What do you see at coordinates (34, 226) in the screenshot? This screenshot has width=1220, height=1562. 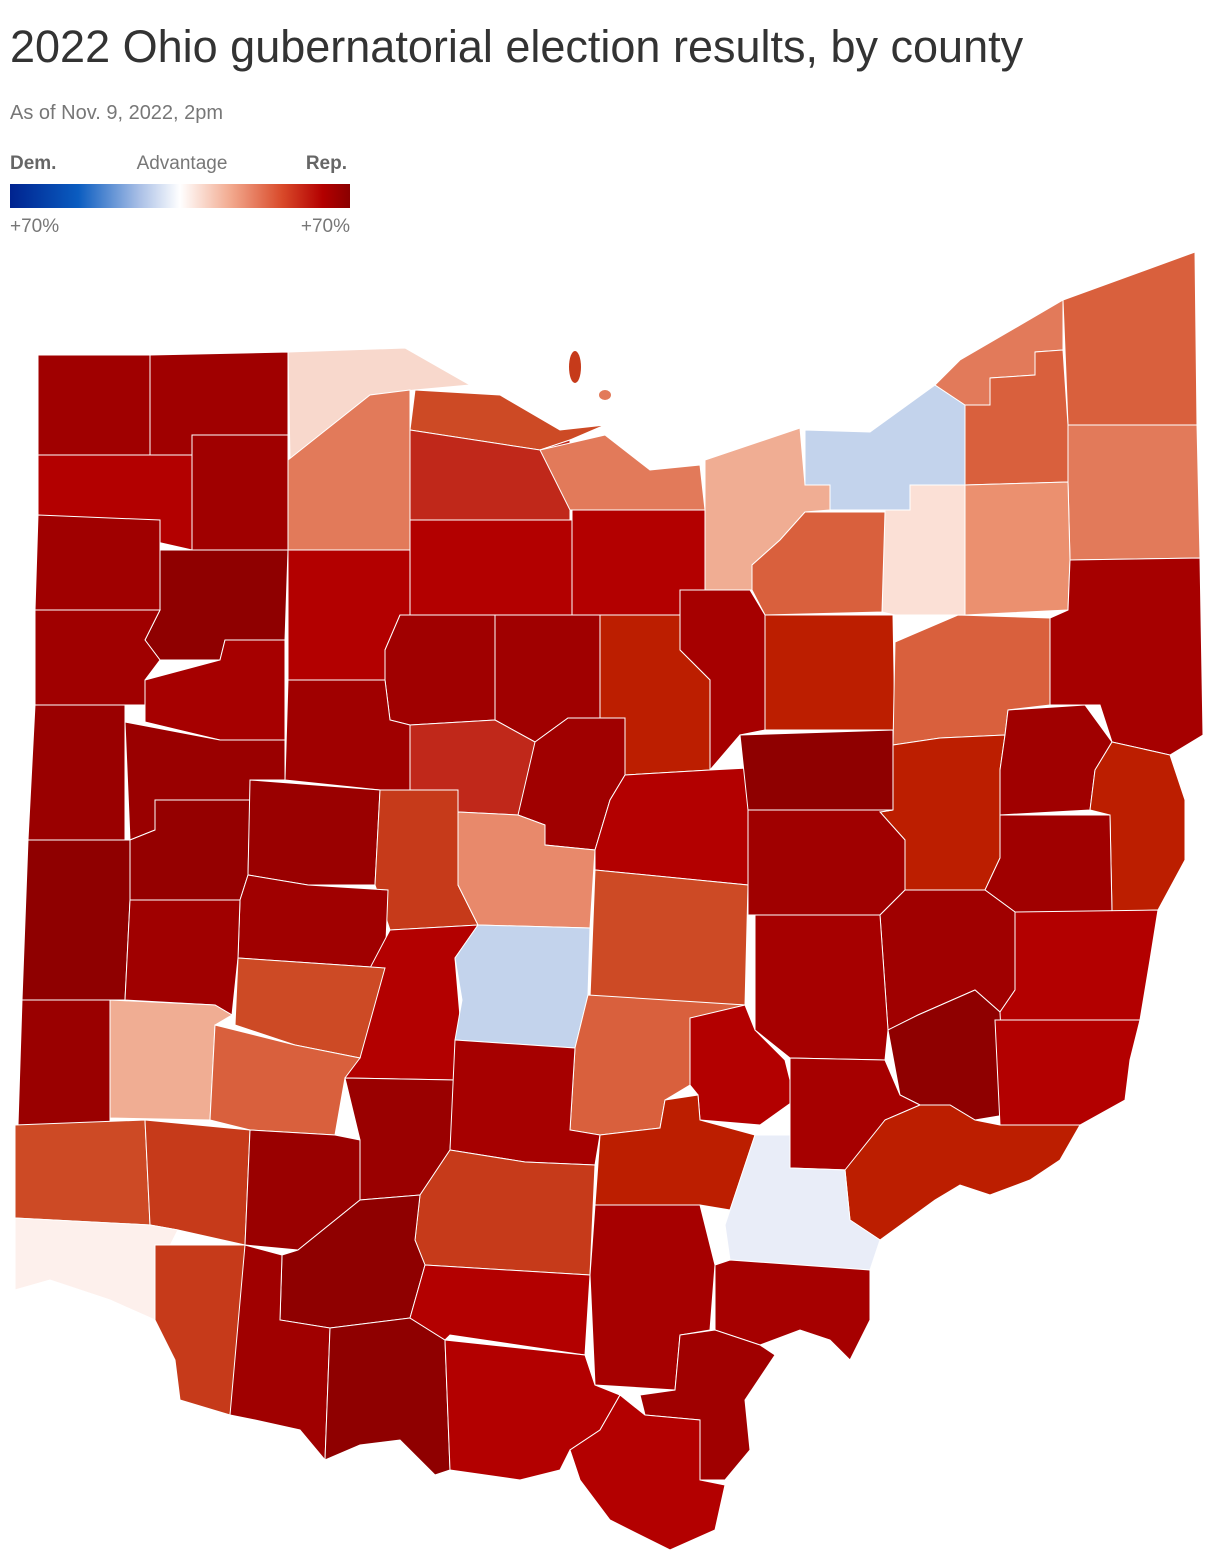 I see `legend-min-label: +70%` at bounding box center [34, 226].